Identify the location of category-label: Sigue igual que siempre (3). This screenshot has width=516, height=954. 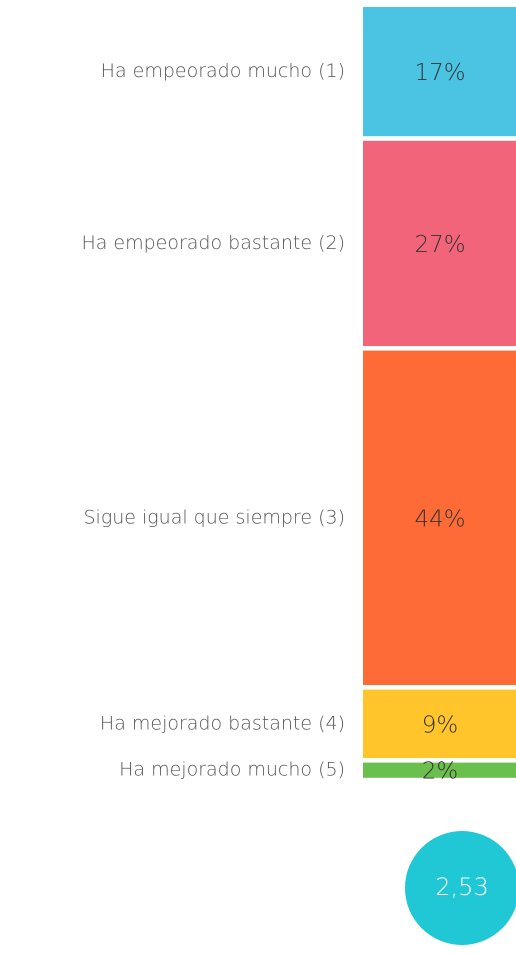
(214, 517).